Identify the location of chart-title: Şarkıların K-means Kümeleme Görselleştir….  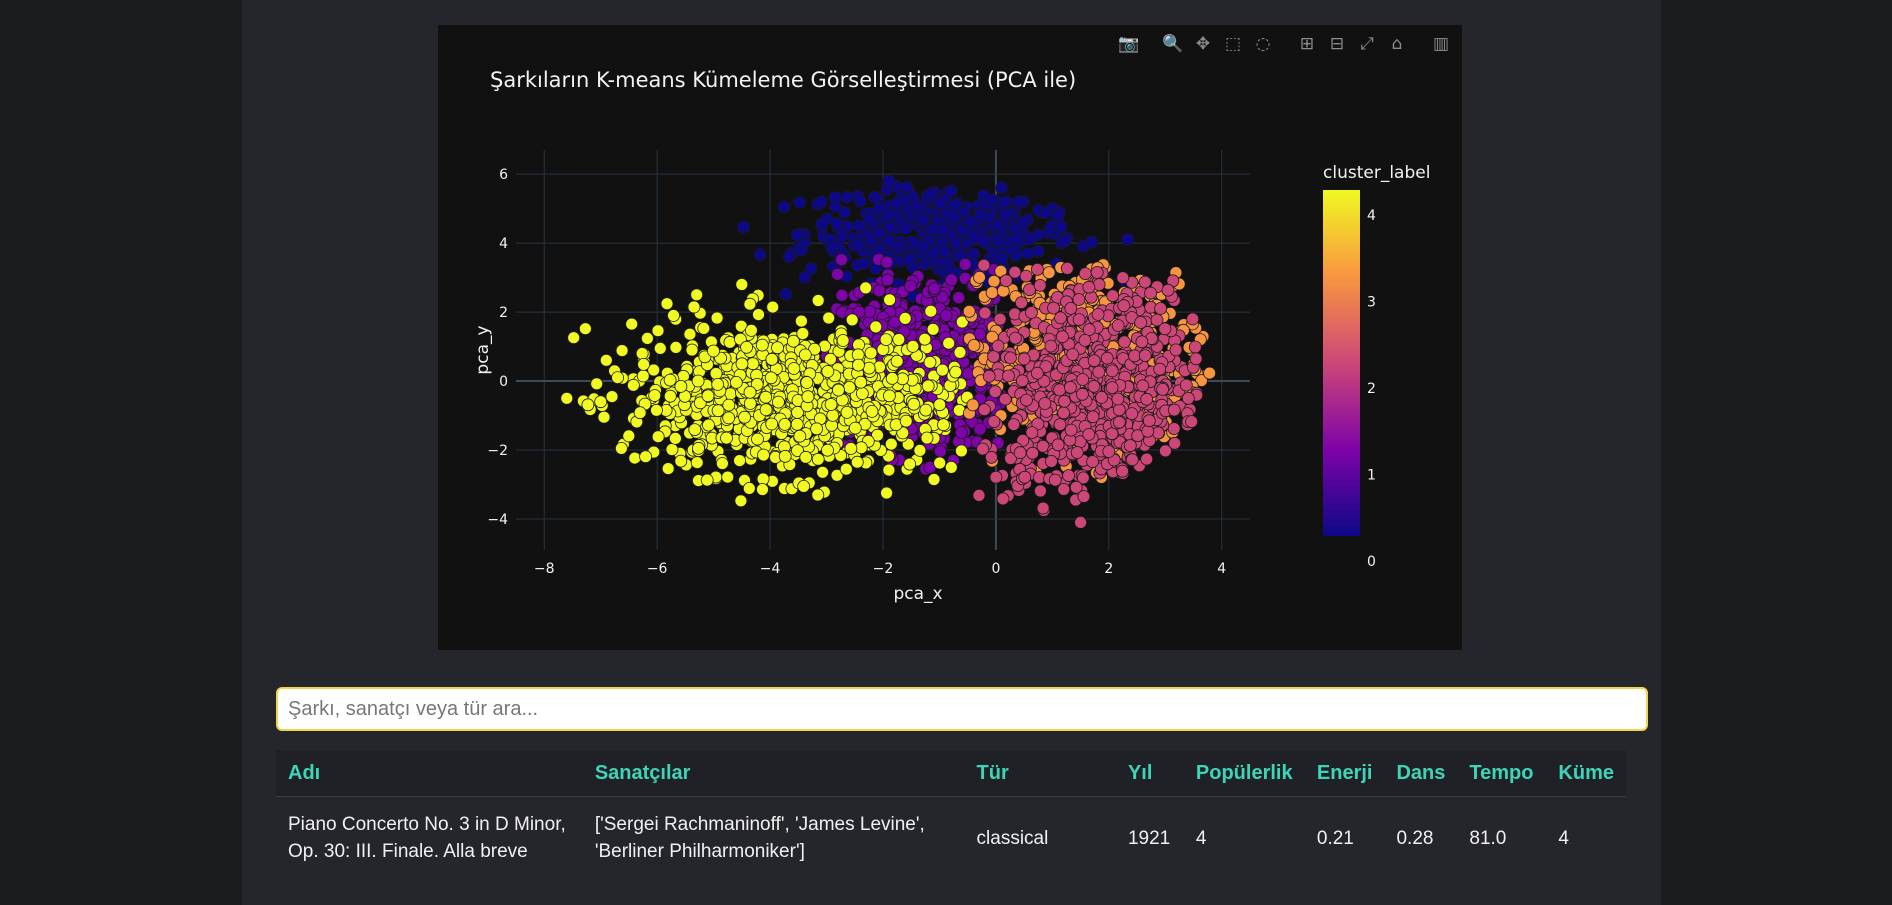
(783, 80).